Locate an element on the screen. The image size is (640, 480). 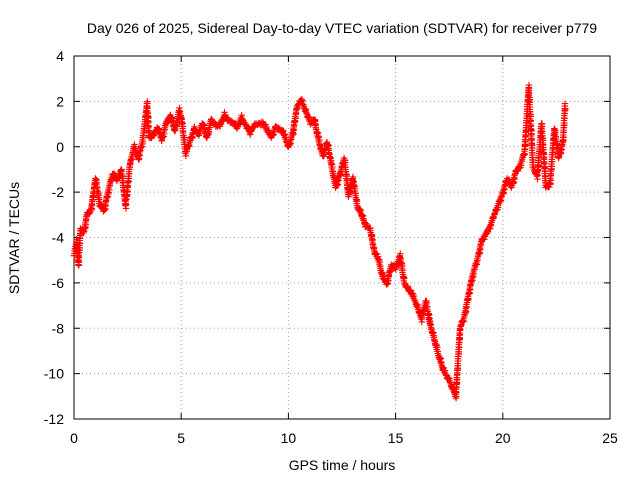
x-tick-label: 10 is located at coordinates (289, 438).